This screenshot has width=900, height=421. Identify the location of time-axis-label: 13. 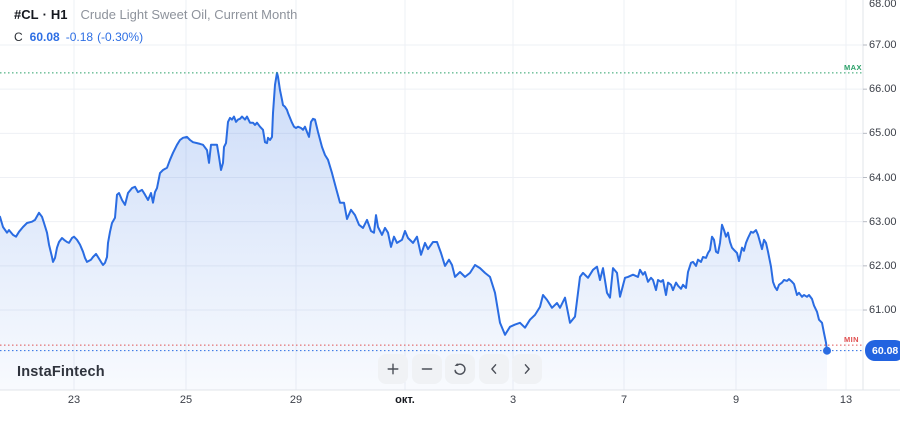
(846, 400).